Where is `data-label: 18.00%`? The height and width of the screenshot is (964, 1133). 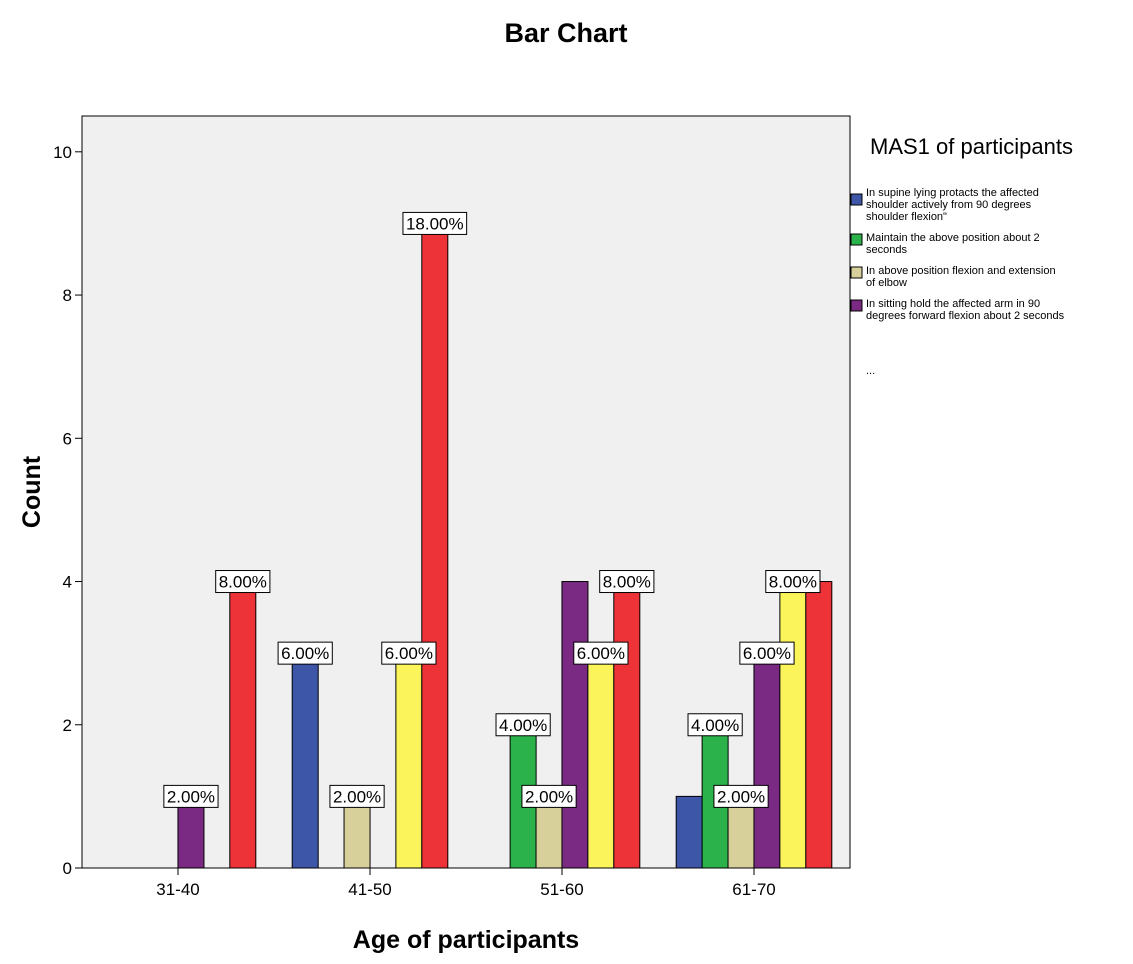
data-label: 18.00% is located at coordinates (435, 223).